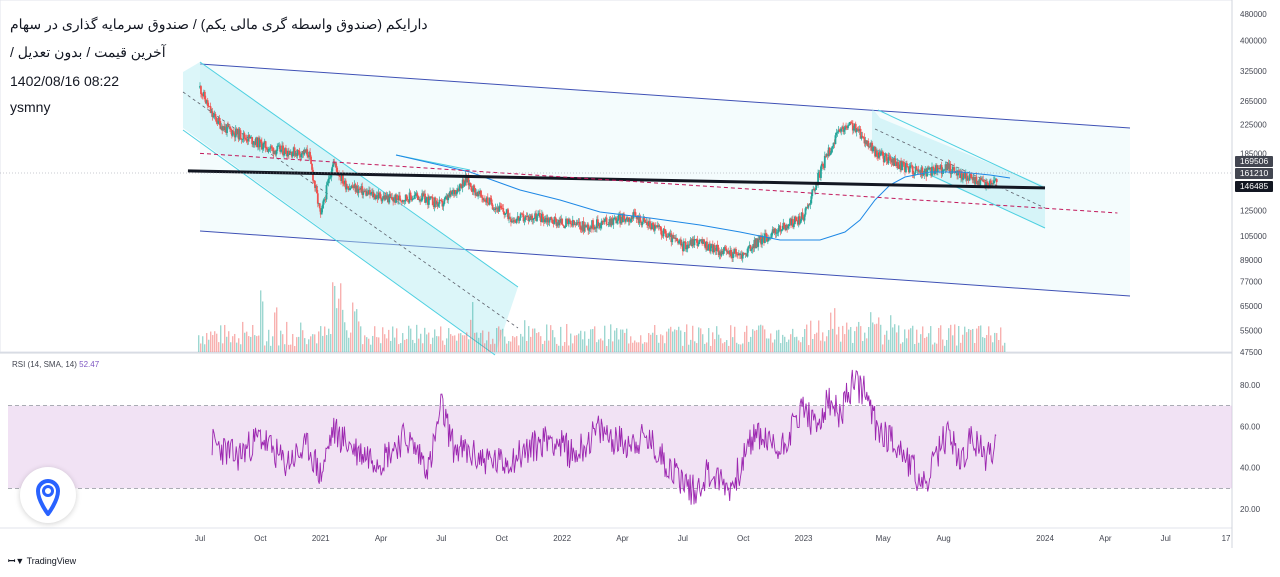 The height and width of the screenshot is (577, 1280). I want to click on price-axis-tick-label: 89000, so click(1251, 260).